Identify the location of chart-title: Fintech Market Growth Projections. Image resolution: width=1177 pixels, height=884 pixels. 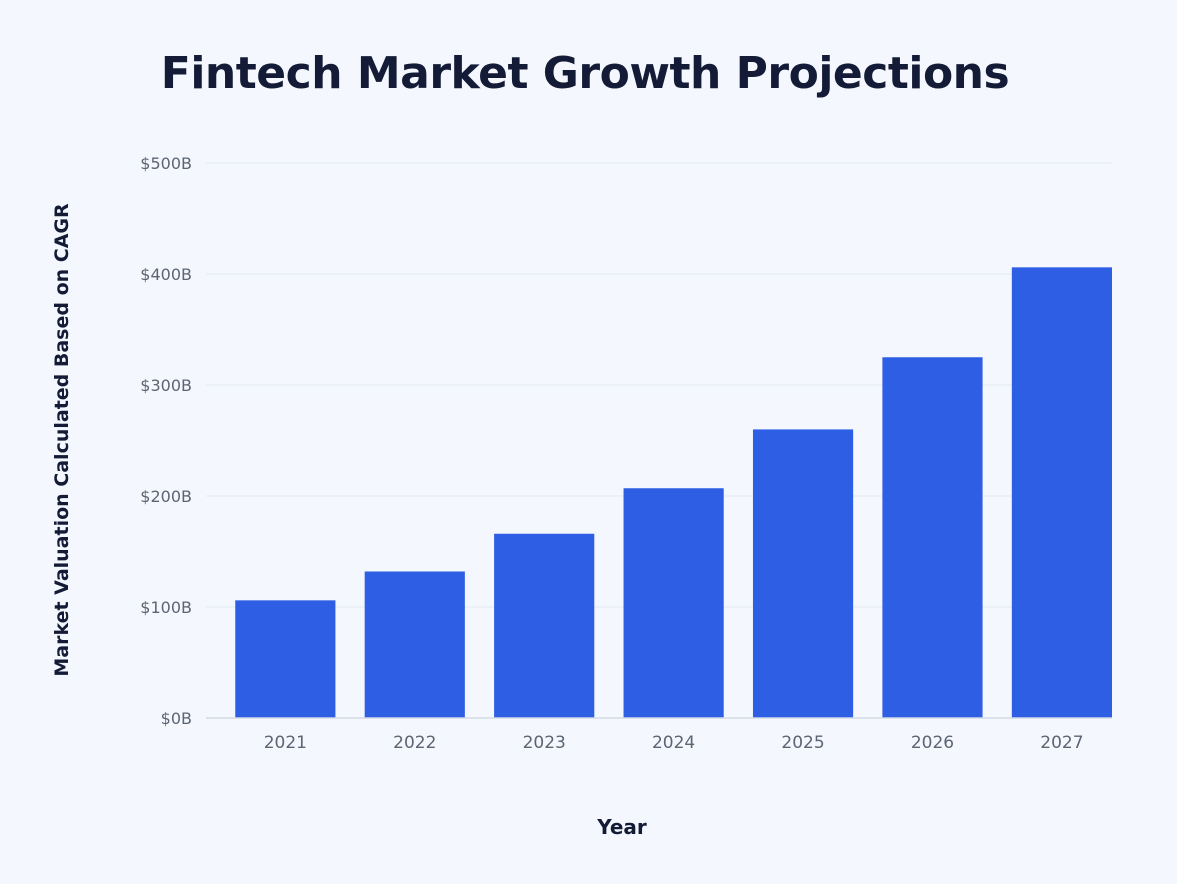
(585, 73).